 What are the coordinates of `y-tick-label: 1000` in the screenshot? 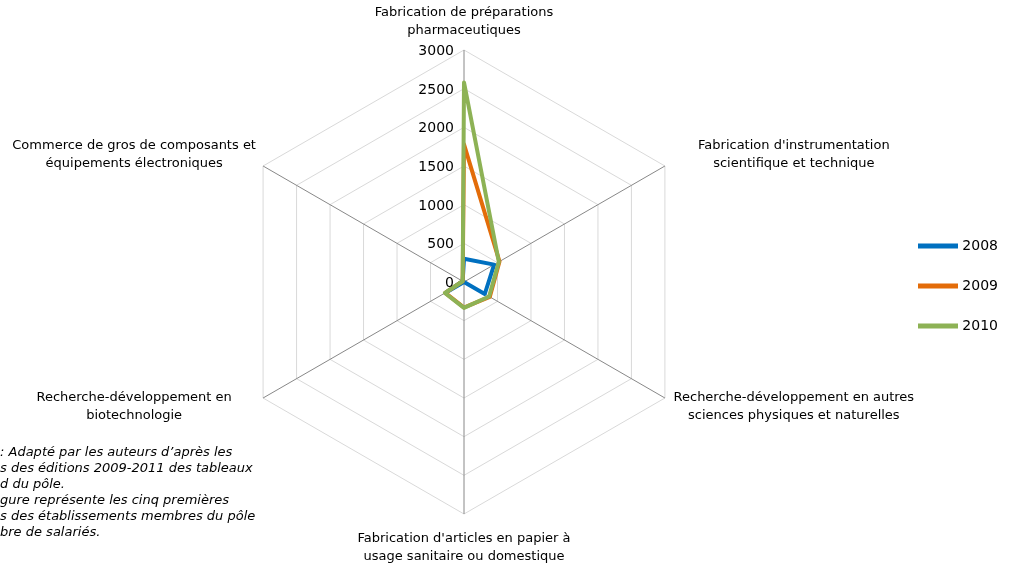 It's located at (436, 204).